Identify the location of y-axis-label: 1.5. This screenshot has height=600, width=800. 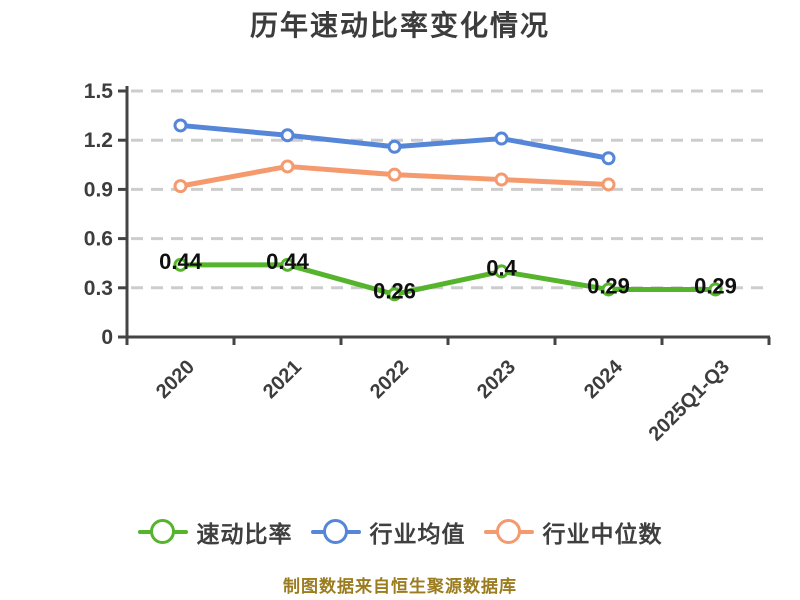
(99, 91).